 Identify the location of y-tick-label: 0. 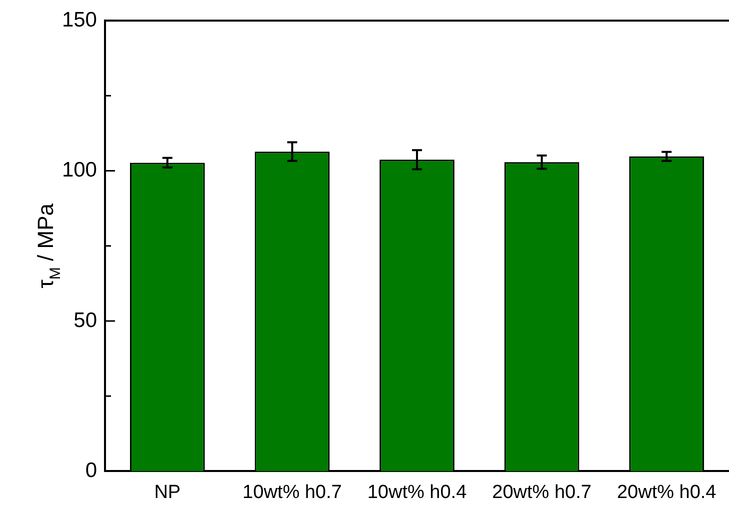
(91, 470).